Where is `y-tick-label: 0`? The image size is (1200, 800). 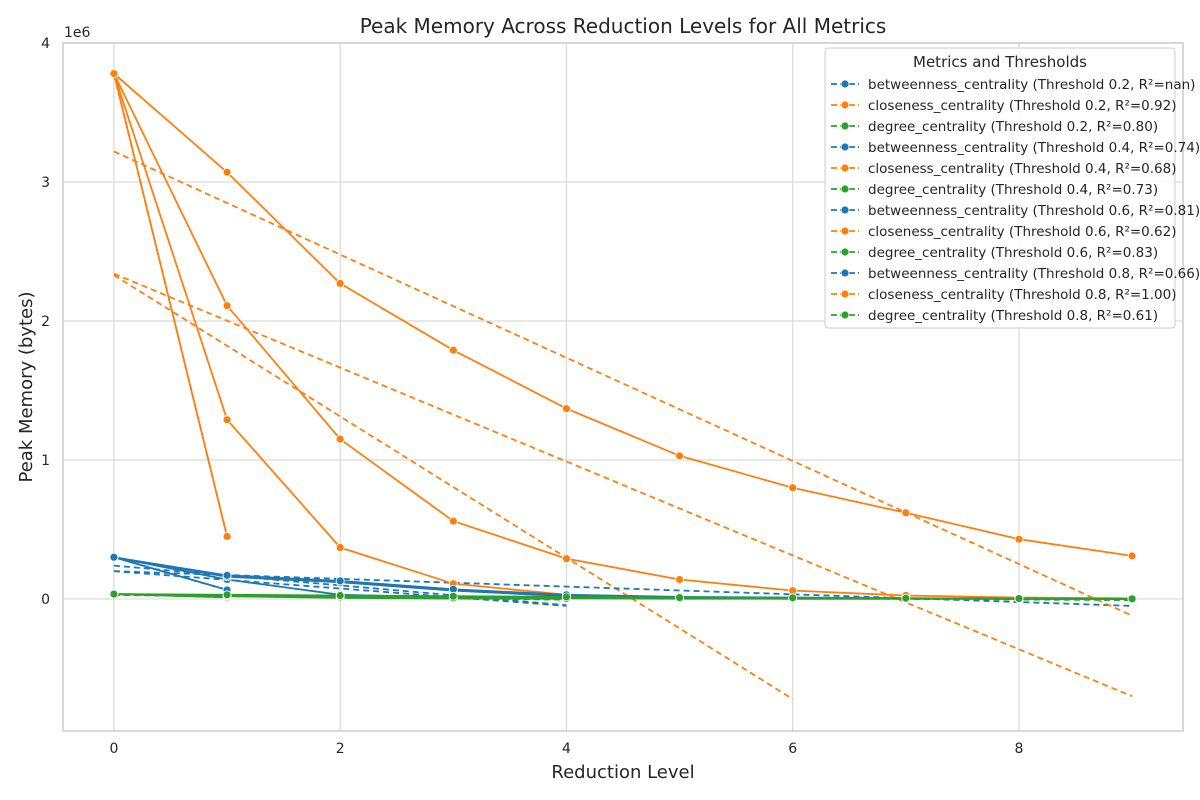
y-tick-label: 0 is located at coordinates (45, 600).